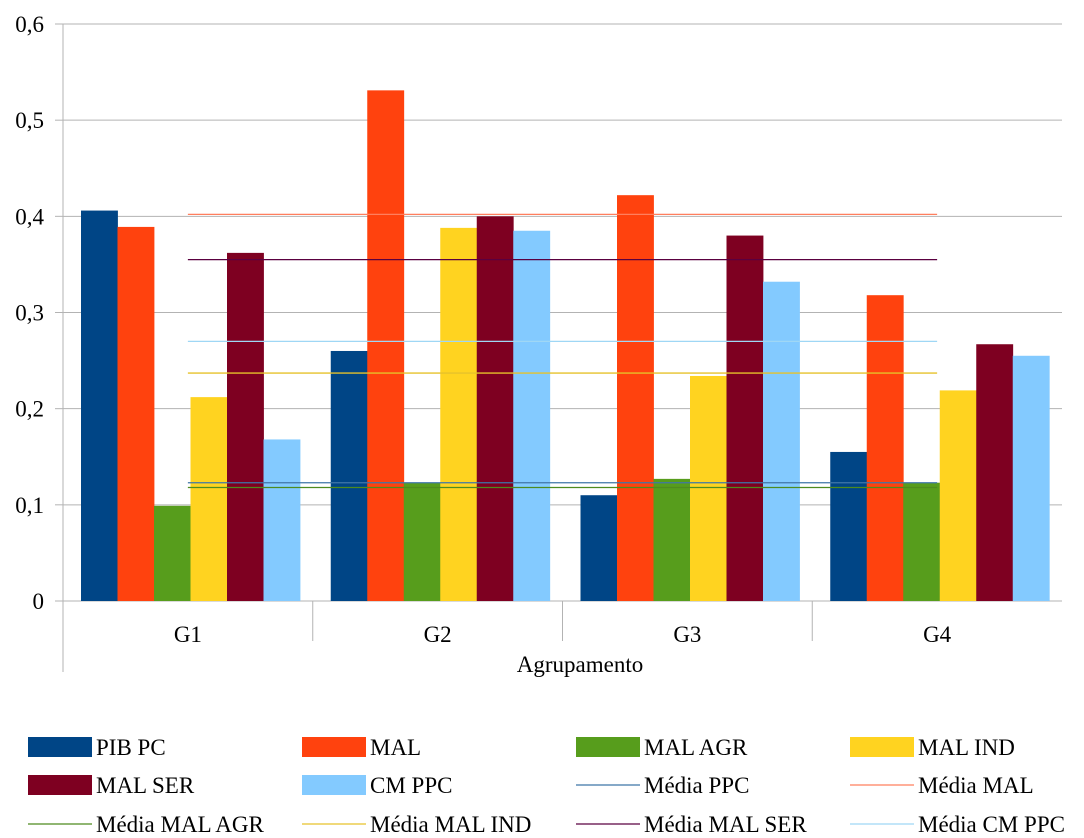 This screenshot has width=1084, height=838. What do you see at coordinates (991, 824) in the screenshot?
I see `legend-label: Média CM PPC` at bounding box center [991, 824].